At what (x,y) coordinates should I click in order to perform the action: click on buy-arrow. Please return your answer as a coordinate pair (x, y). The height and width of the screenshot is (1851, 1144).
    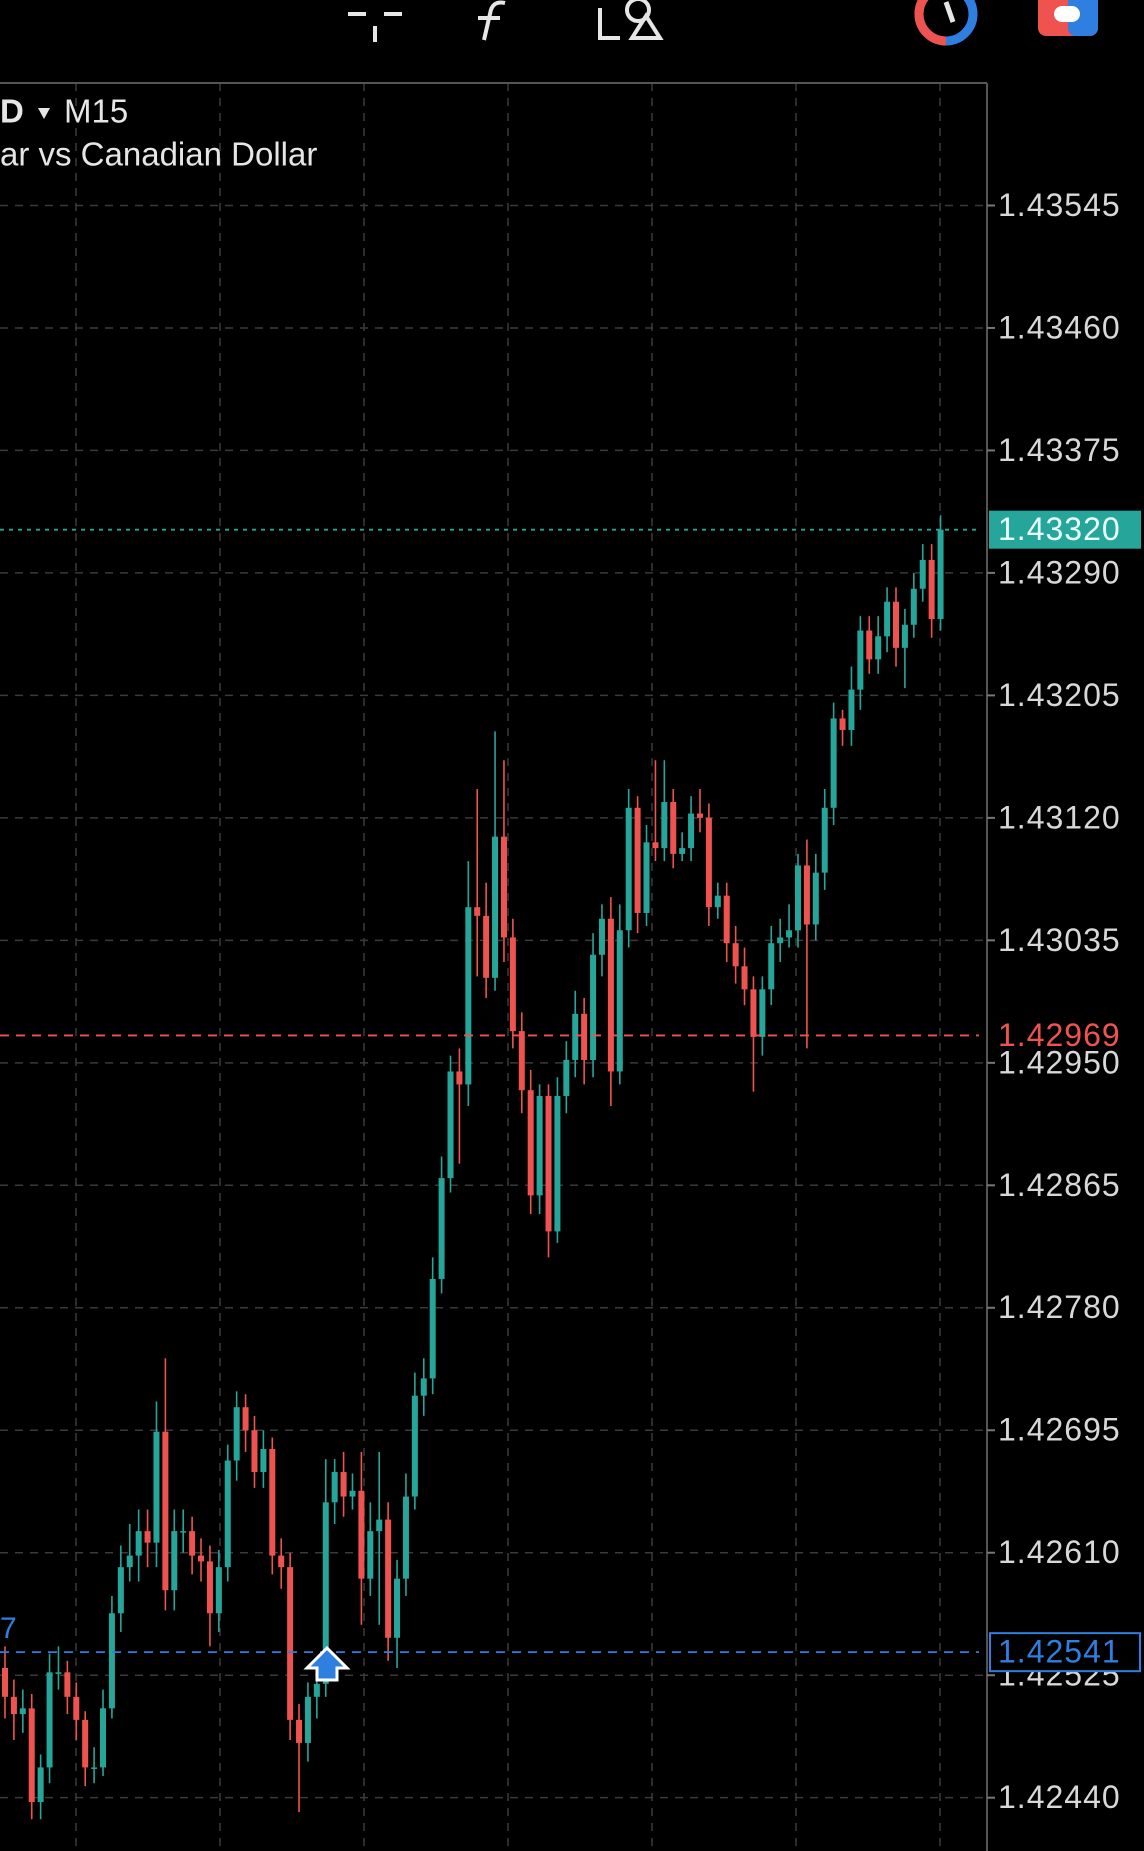
    Looking at the image, I should click on (327, 1663).